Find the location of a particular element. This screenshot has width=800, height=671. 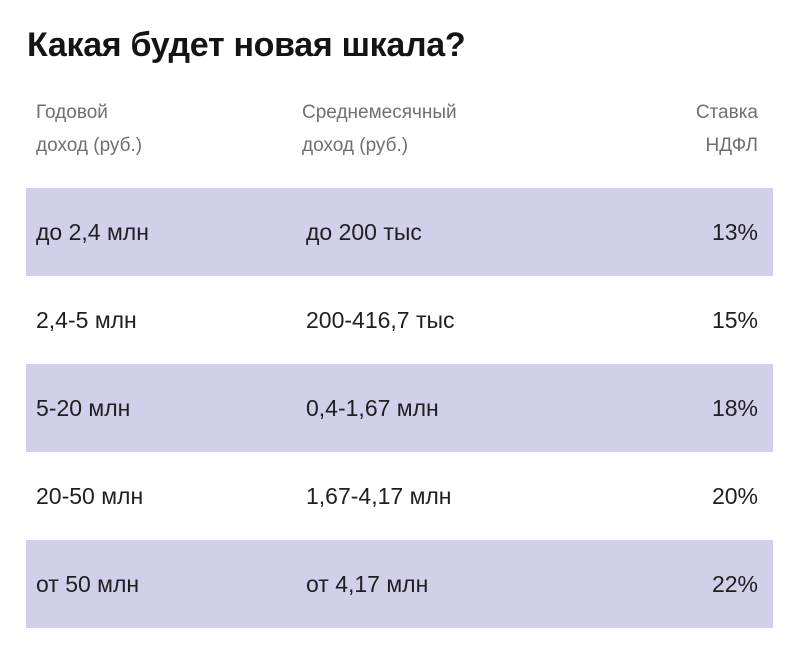

column-header-line: НДФЛ is located at coordinates (731, 145).